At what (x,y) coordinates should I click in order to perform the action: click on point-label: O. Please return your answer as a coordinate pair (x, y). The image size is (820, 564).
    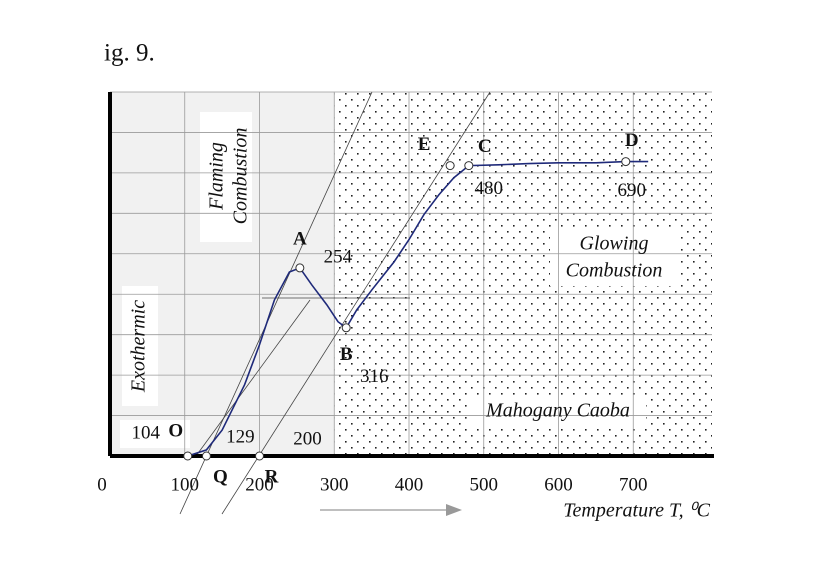
    Looking at the image, I should click on (175, 430).